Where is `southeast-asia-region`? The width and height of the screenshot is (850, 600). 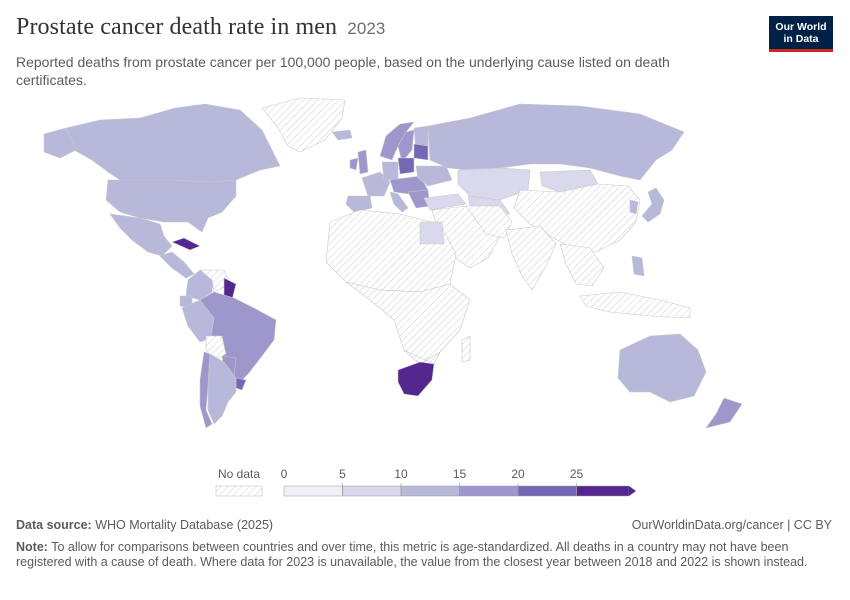
southeast-asia-region is located at coordinates (582, 265).